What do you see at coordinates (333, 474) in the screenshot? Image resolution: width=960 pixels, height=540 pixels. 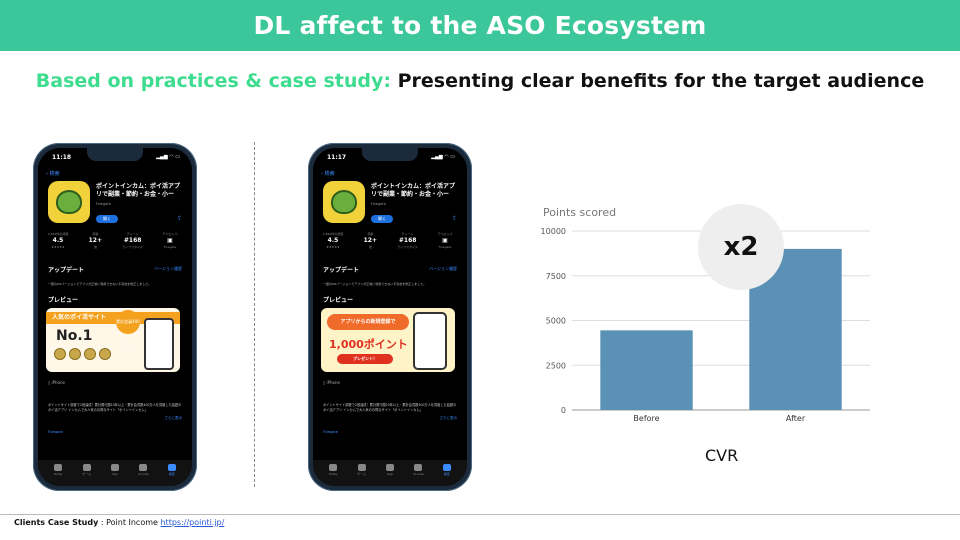 I see `tab-label: Today` at bounding box center [333, 474].